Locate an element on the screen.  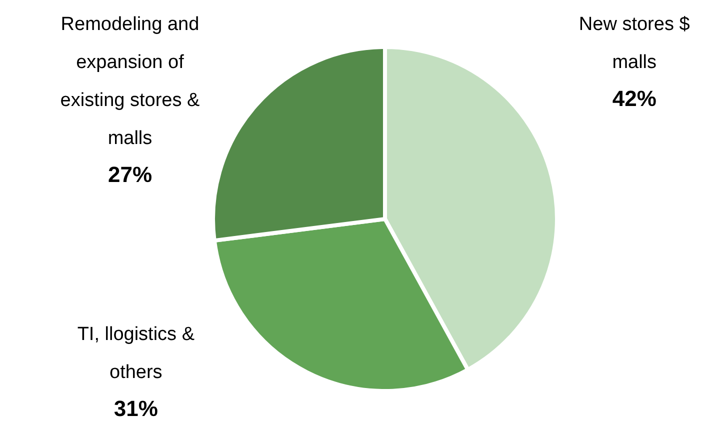
slice-label: Remodeling and expansion of existing stores & malls is located at coordinates (130, 81).